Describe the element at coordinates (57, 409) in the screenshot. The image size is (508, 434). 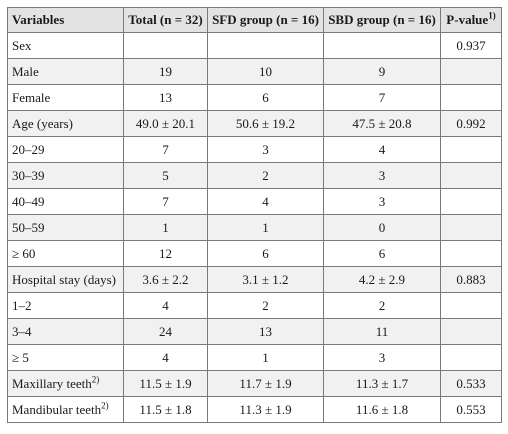
I see `variable-label: Mandibular teeth` at that location.